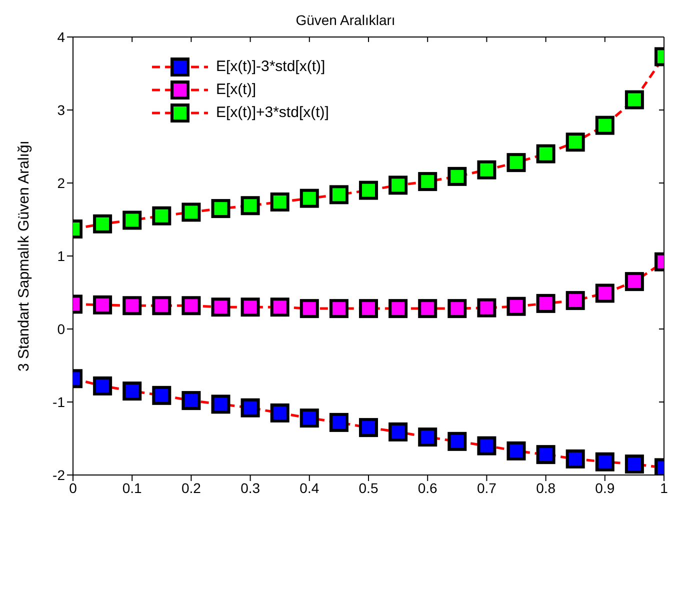 The width and height of the screenshot is (691, 596). What do you see at coordinates (428, 488) in the screenshot?
I see `x-tick-label: 0.6` at bounding box center [428, 488].